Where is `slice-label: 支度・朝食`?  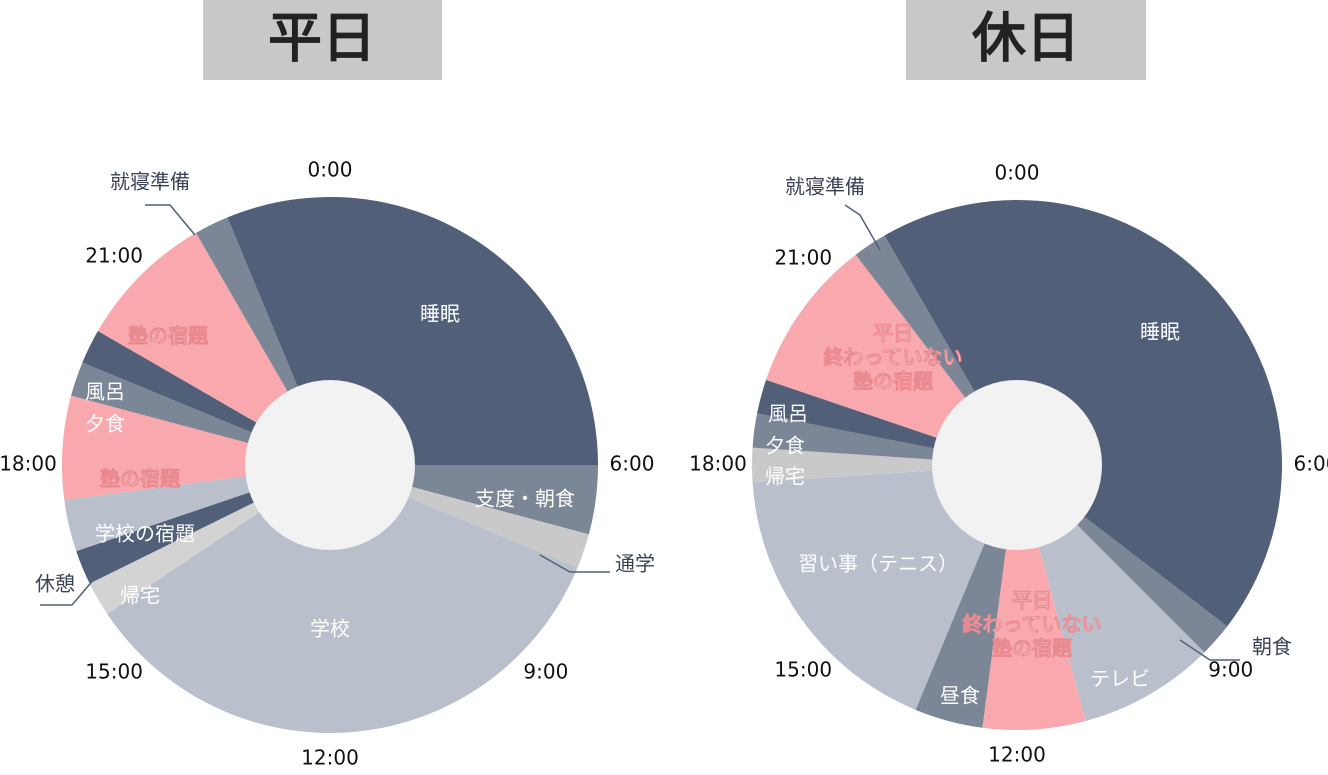 slice-label: 支度・朝食 is located at coordinates (525, 499).